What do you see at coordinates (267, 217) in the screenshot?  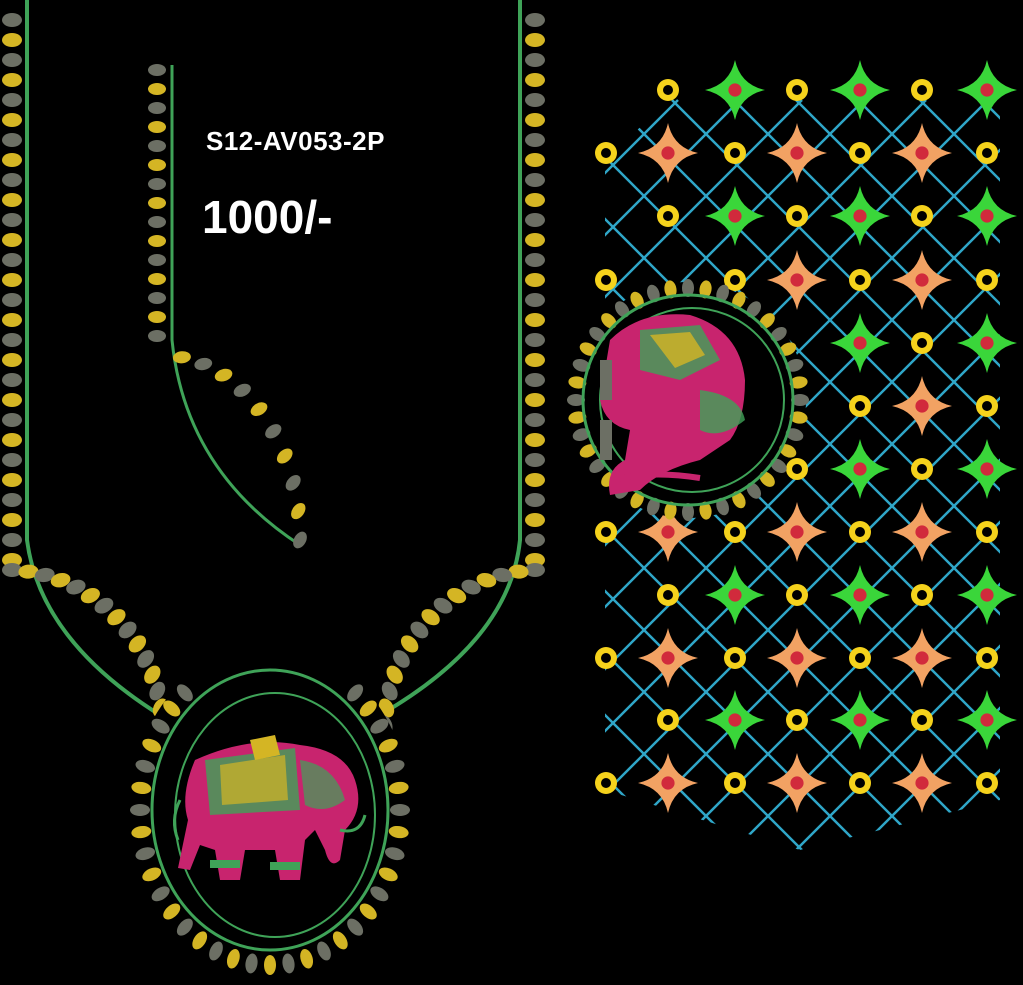 I see `price-label: 1000/-` at bounding box center [267, 217].